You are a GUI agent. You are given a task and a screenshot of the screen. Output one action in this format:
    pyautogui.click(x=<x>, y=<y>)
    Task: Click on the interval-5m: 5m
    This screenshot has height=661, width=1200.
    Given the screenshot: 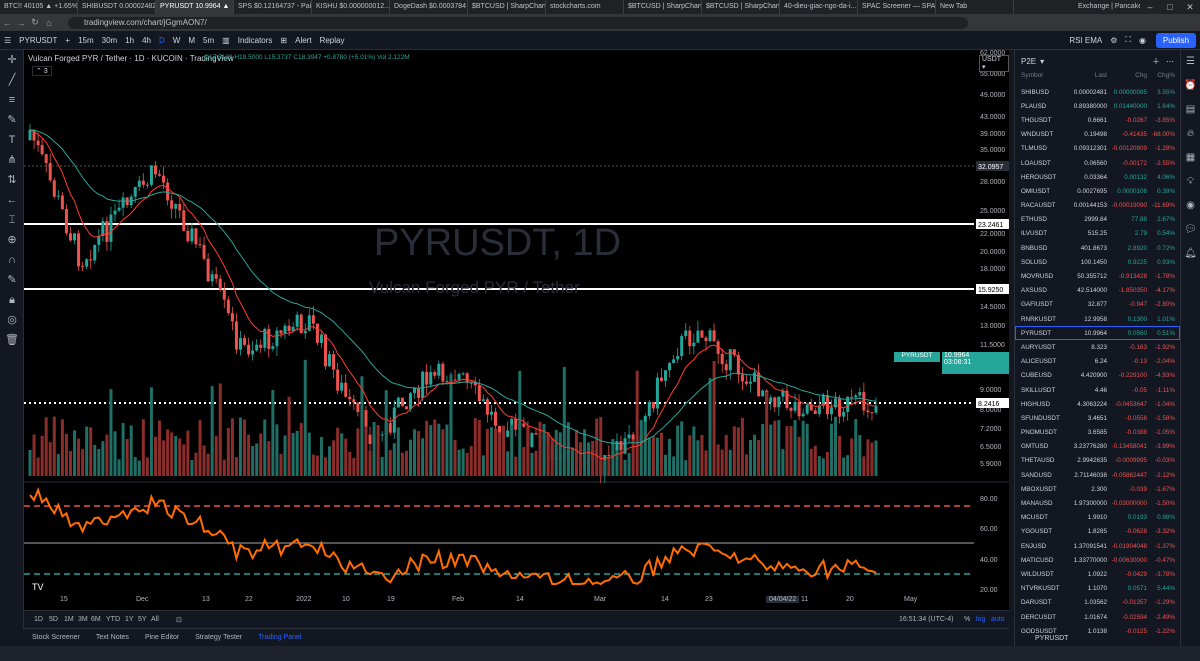 What is the action you would take?
    pyautogui.click(x=209, y=40)
    